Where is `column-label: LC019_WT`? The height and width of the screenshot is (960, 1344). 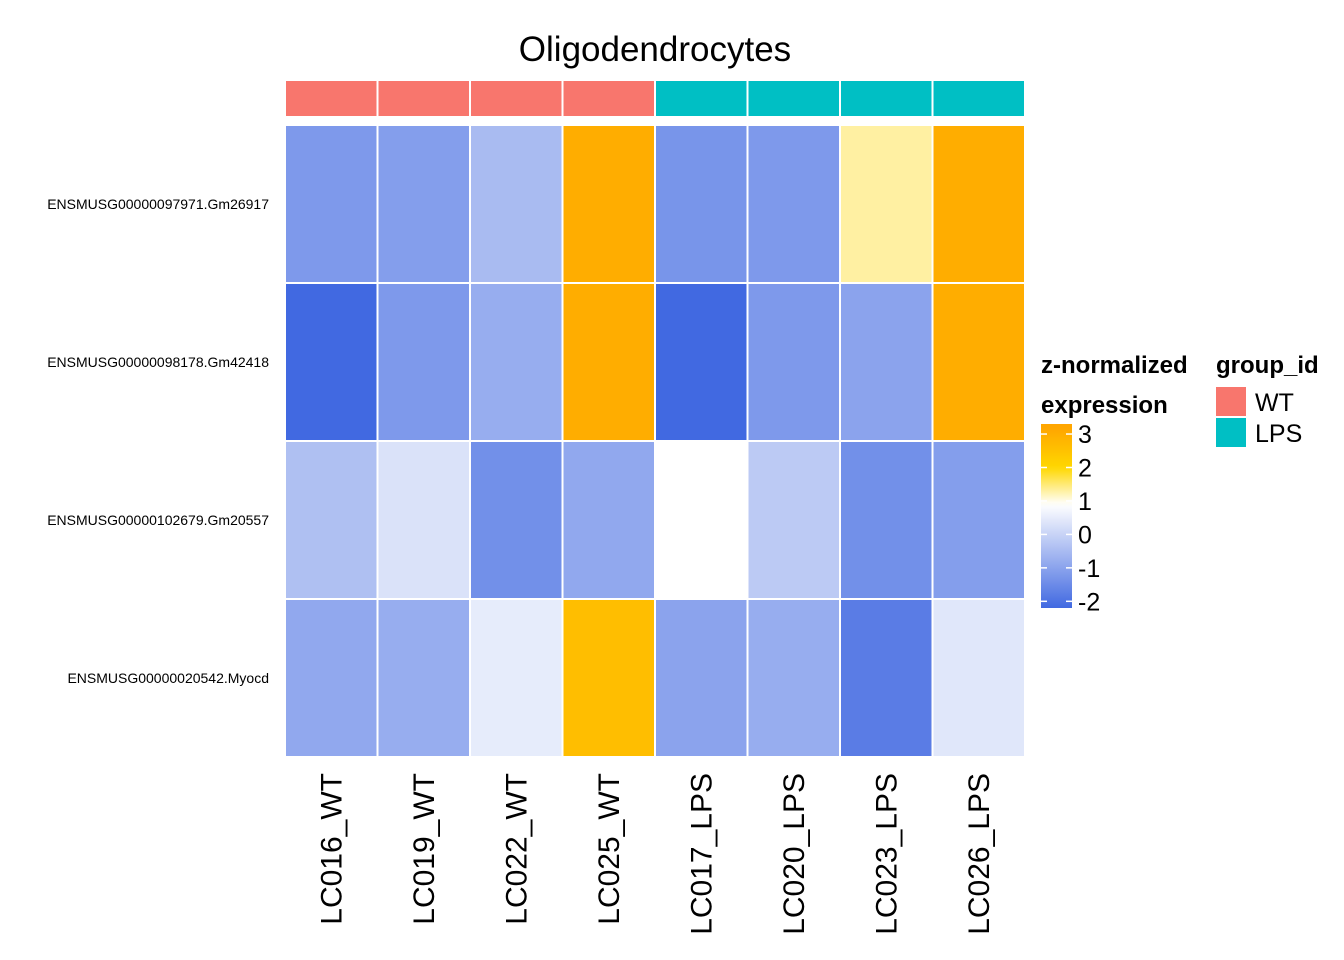
column-label: LC019_WT is located at coordinates (424, 849).